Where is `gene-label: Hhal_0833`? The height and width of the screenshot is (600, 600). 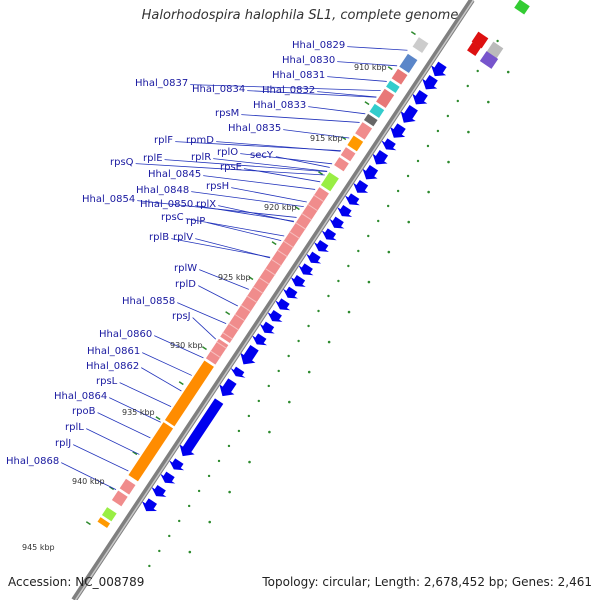 gene-label: Hhal_0833 is located at coordinates (279, 105).